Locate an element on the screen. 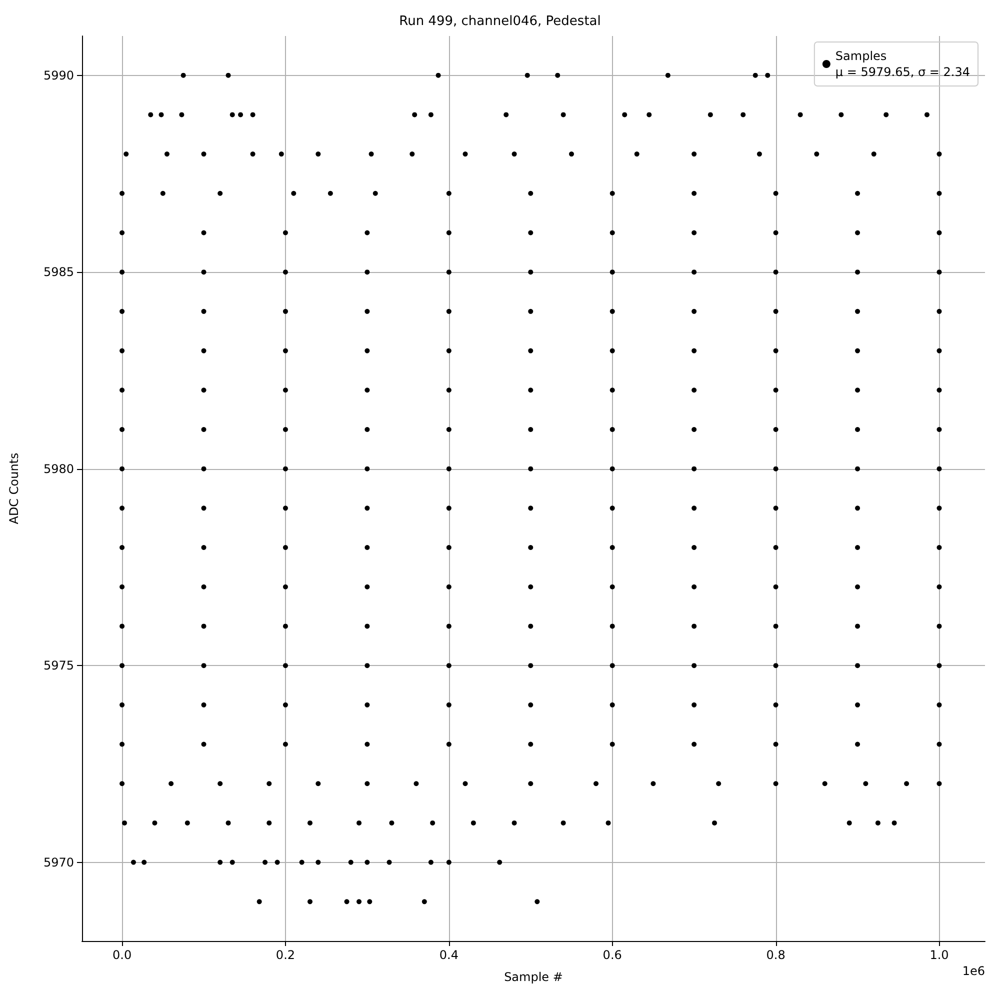  y-tick-label: 5970 is located at coordinates (58, 862).